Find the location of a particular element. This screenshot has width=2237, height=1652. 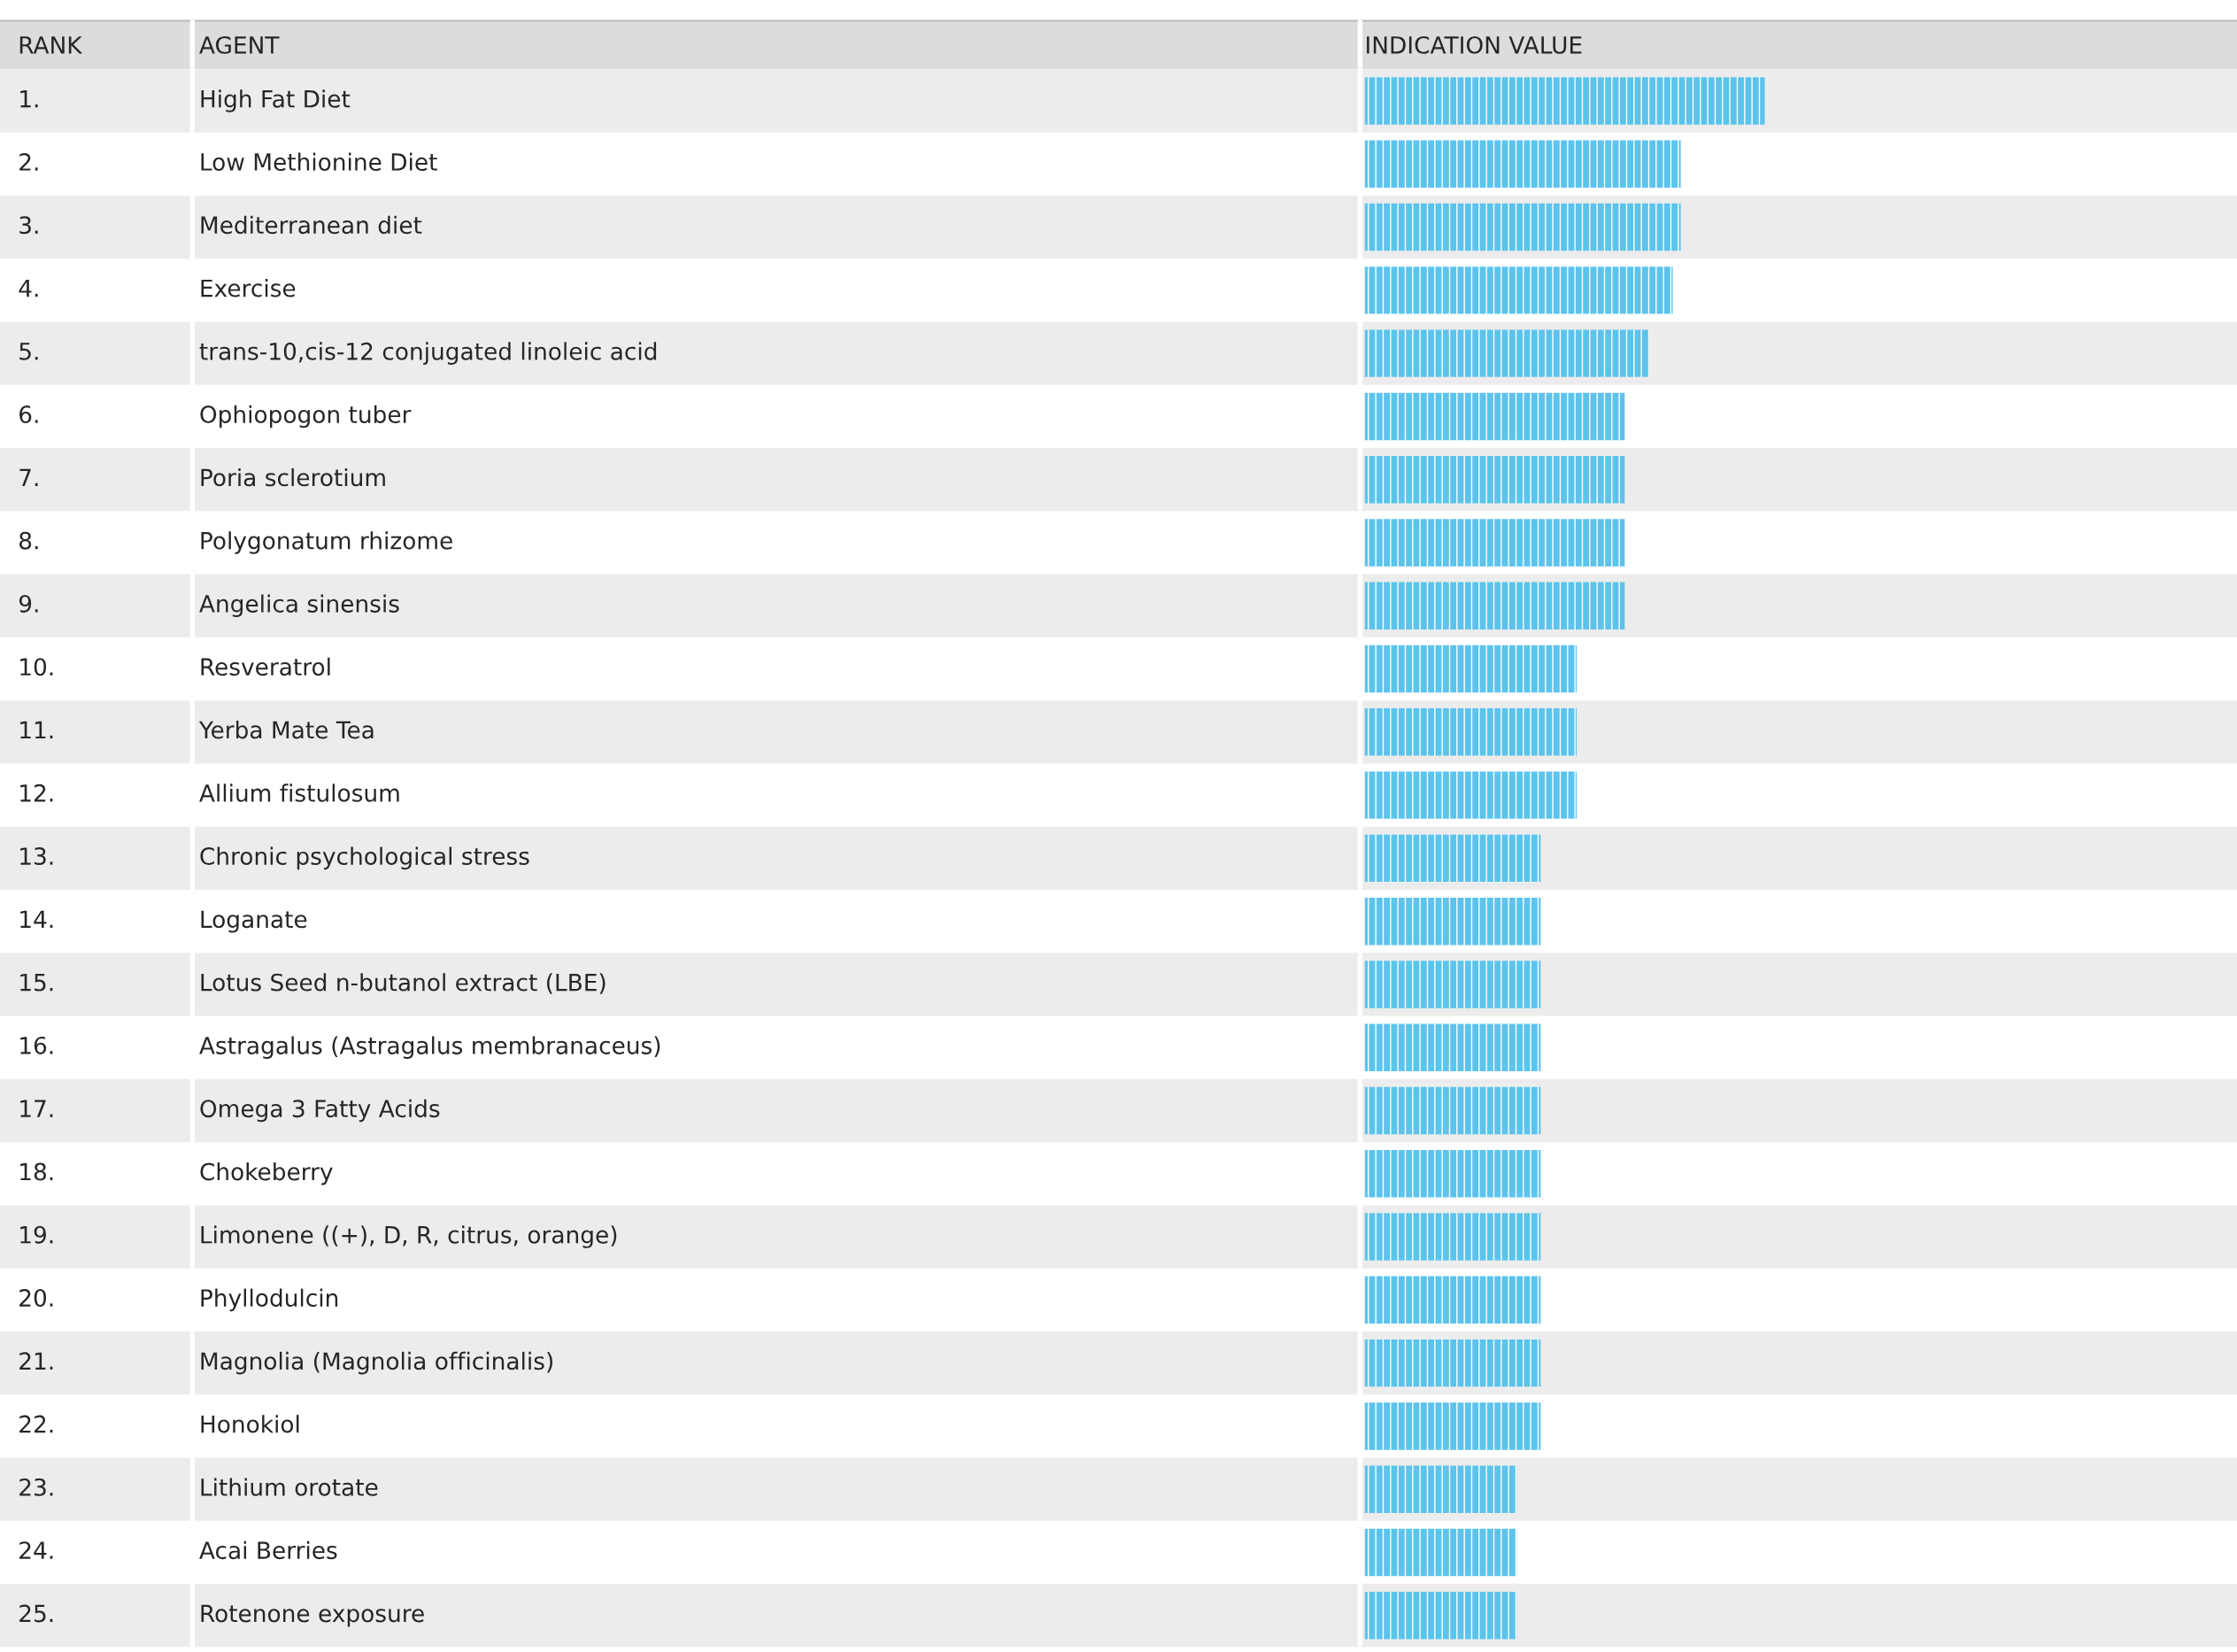

text: 5. is located at coordinates (28, 351).